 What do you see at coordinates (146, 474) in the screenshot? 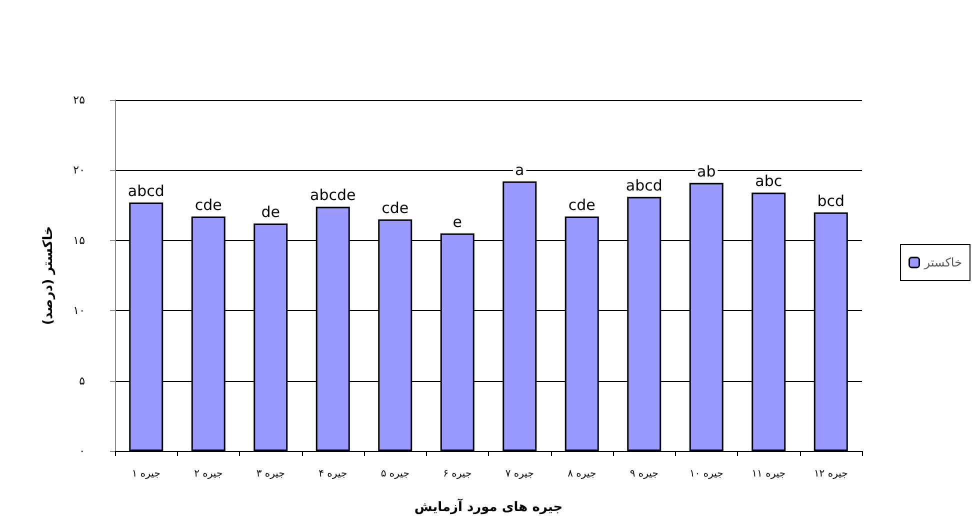
I see `x-tick-label: جیره ۱` at bounding box center [146, 474].